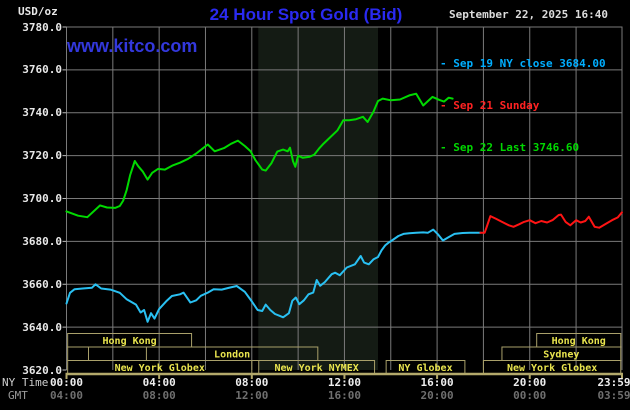 This screenshot has height=410, width=630. Describe the element at coordinates (42, 27) in the screenshot. I see `y-tick-label: 3780.0` at that location.